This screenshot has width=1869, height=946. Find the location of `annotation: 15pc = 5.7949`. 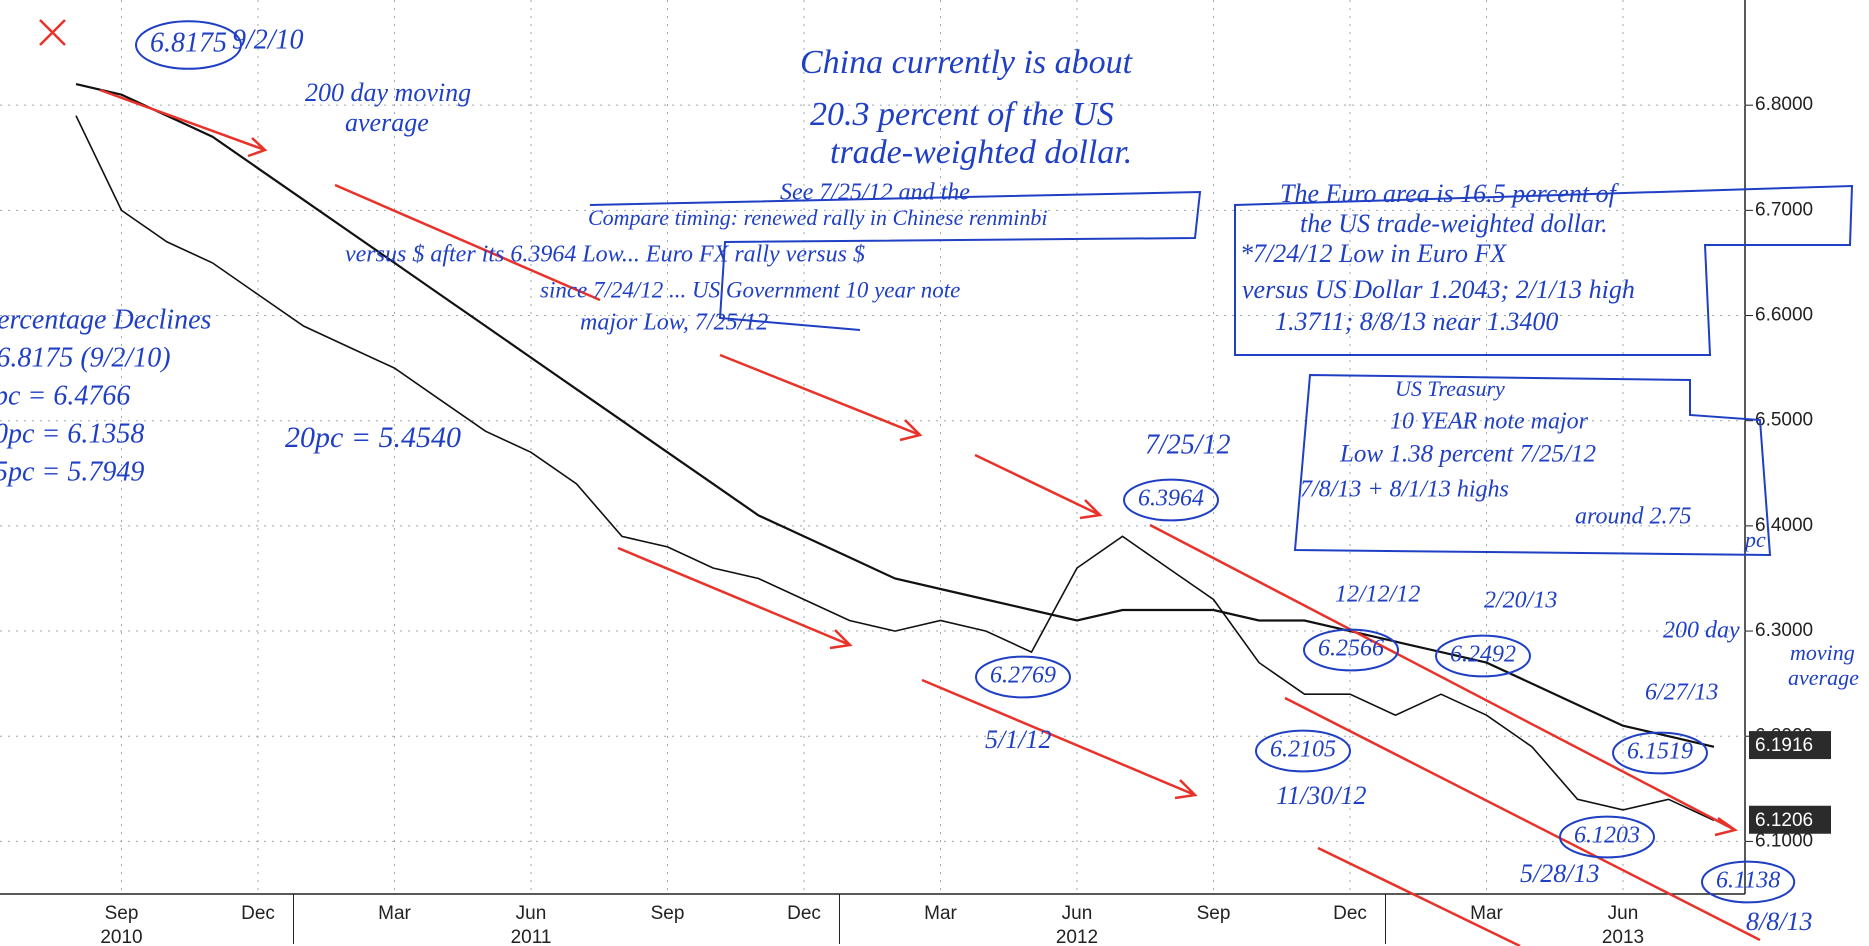

annotation: 15pc = 5.7949 is located at coordinates (72, 471).